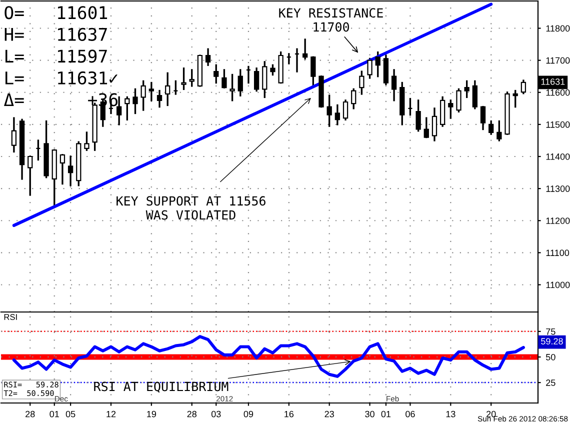  I want to click on annotation: O= 11601, so click(56, 13).